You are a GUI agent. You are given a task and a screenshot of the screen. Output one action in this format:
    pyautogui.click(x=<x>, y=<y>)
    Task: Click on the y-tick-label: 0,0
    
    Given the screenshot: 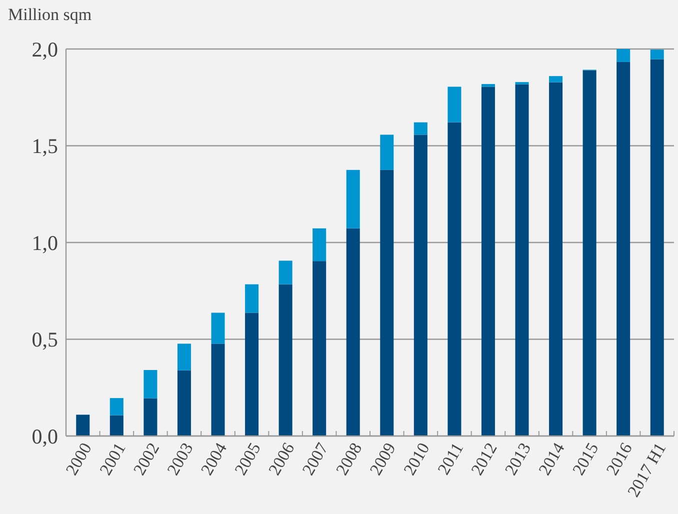 What is the action you would take?
    pyautogui.click(x=45, y=436)
    